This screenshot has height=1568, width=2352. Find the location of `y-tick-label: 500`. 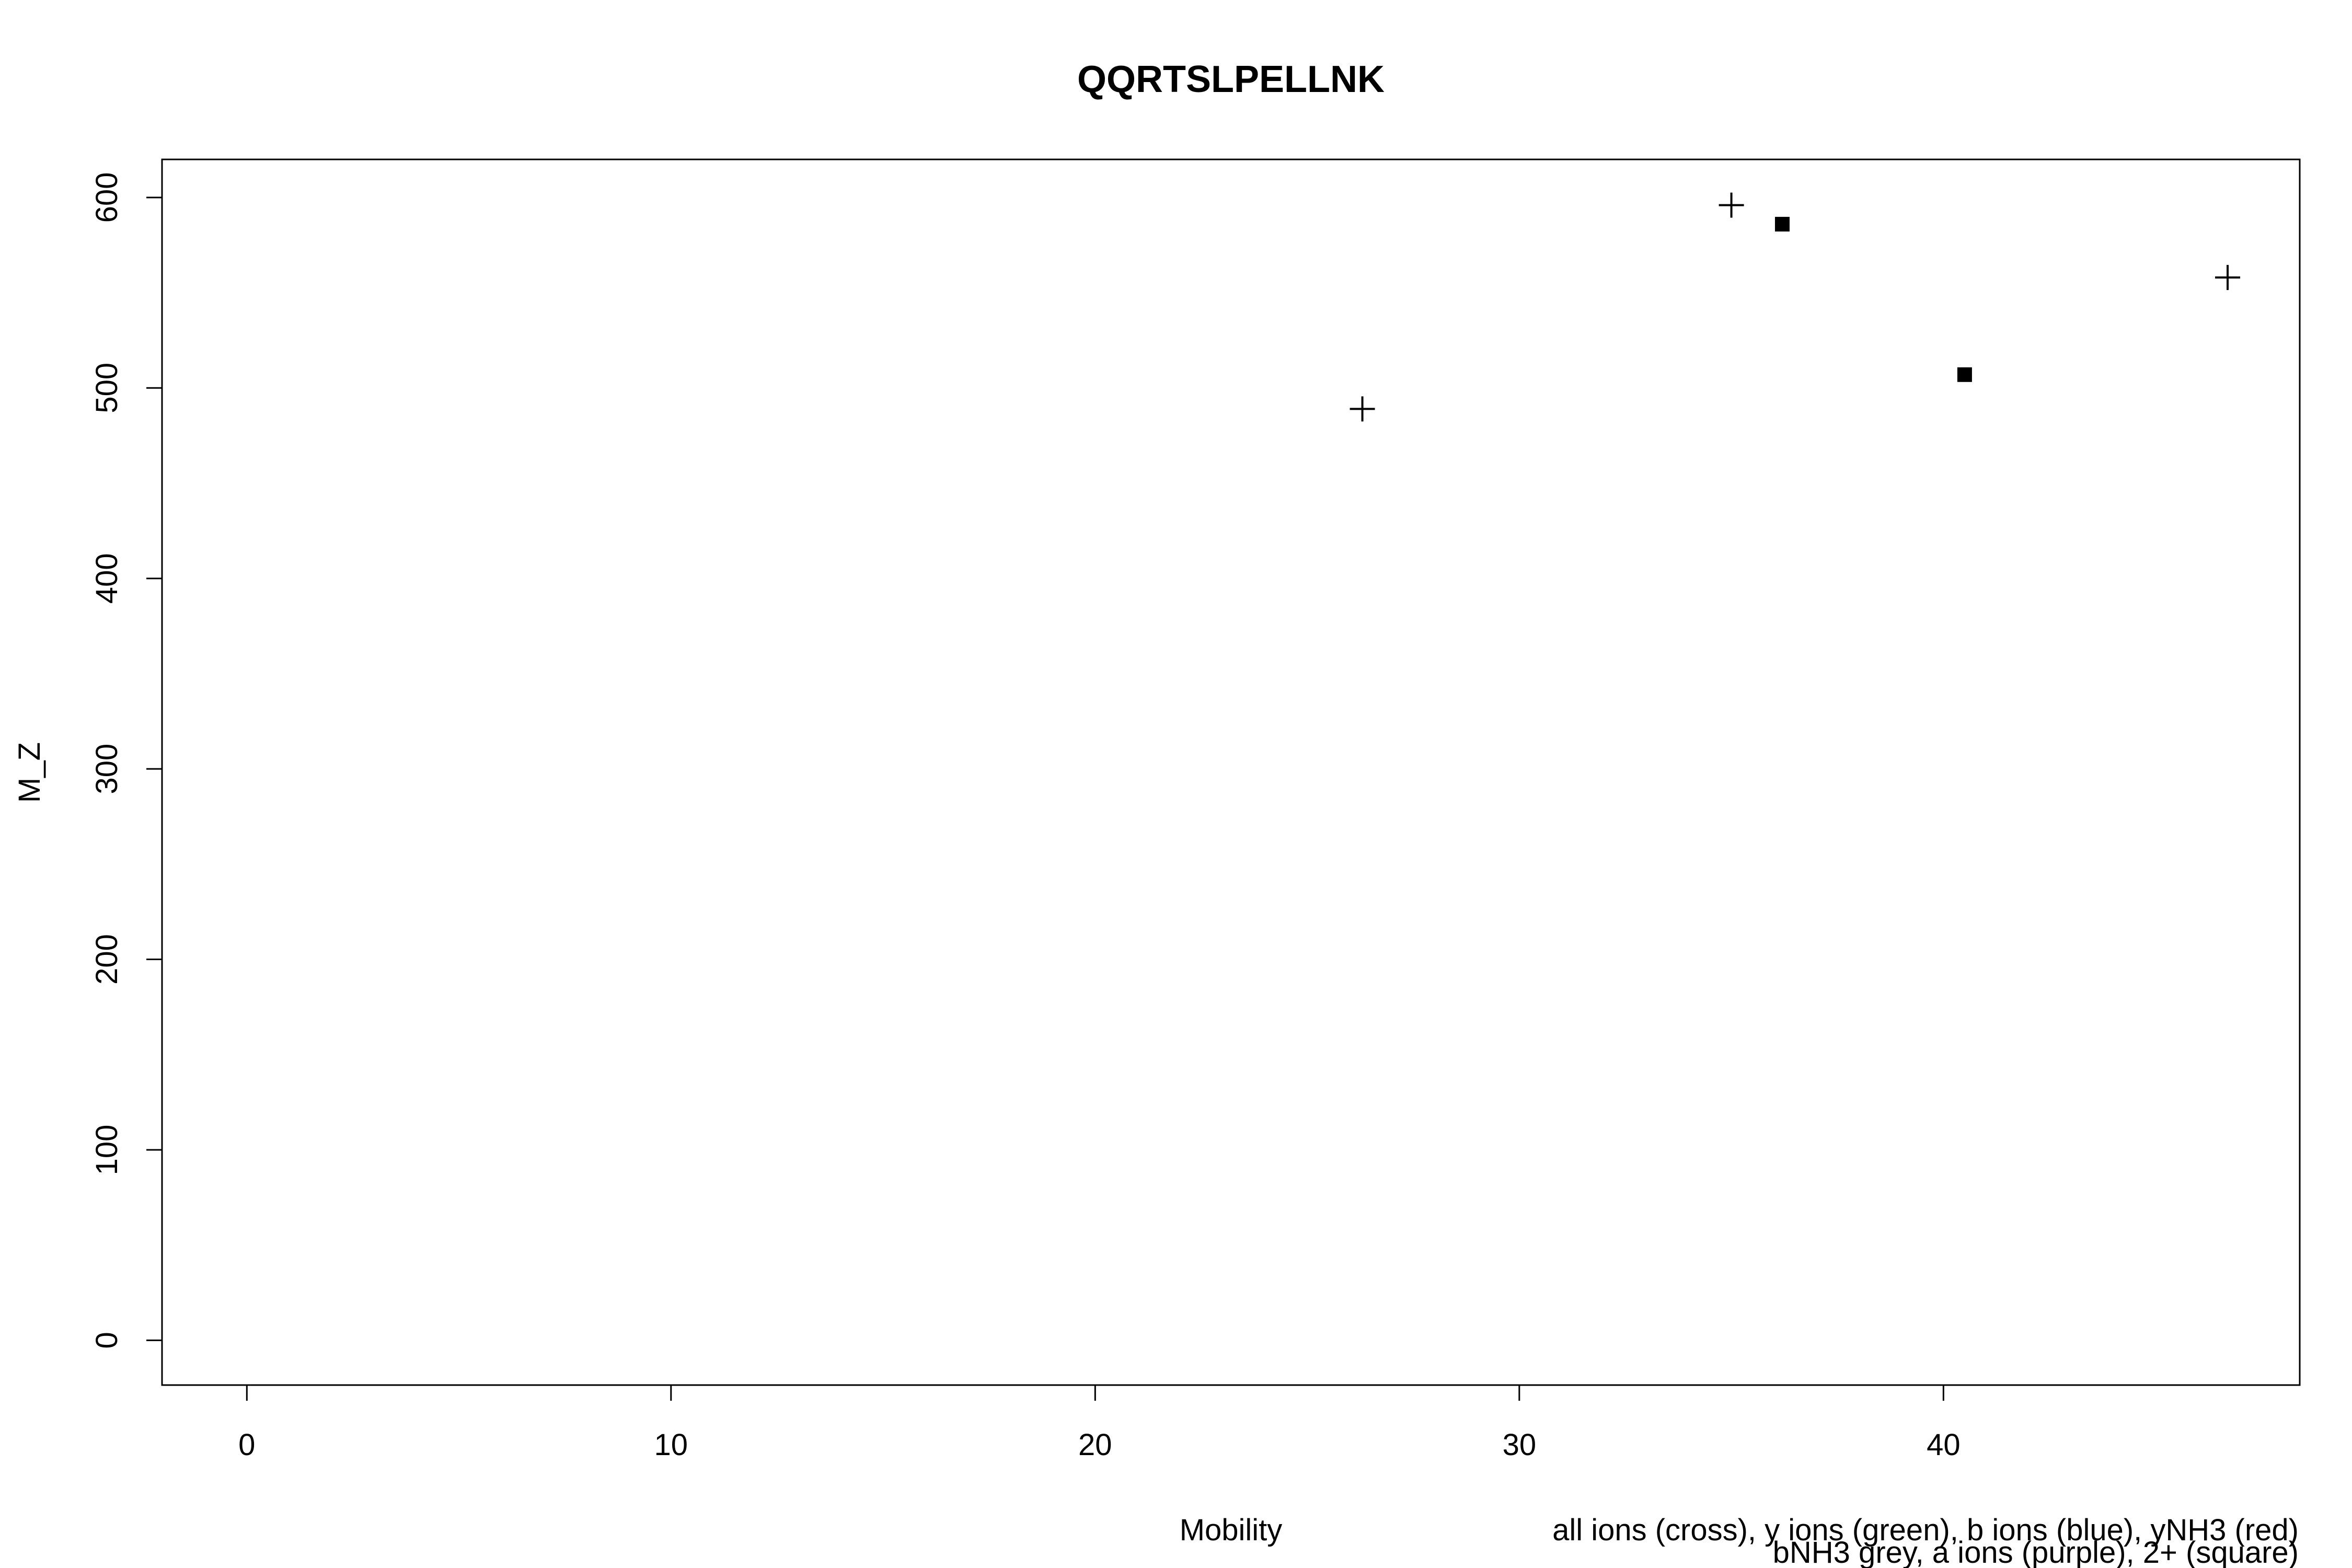

y-tick-label: 500 is located at coordinates (107, 388).